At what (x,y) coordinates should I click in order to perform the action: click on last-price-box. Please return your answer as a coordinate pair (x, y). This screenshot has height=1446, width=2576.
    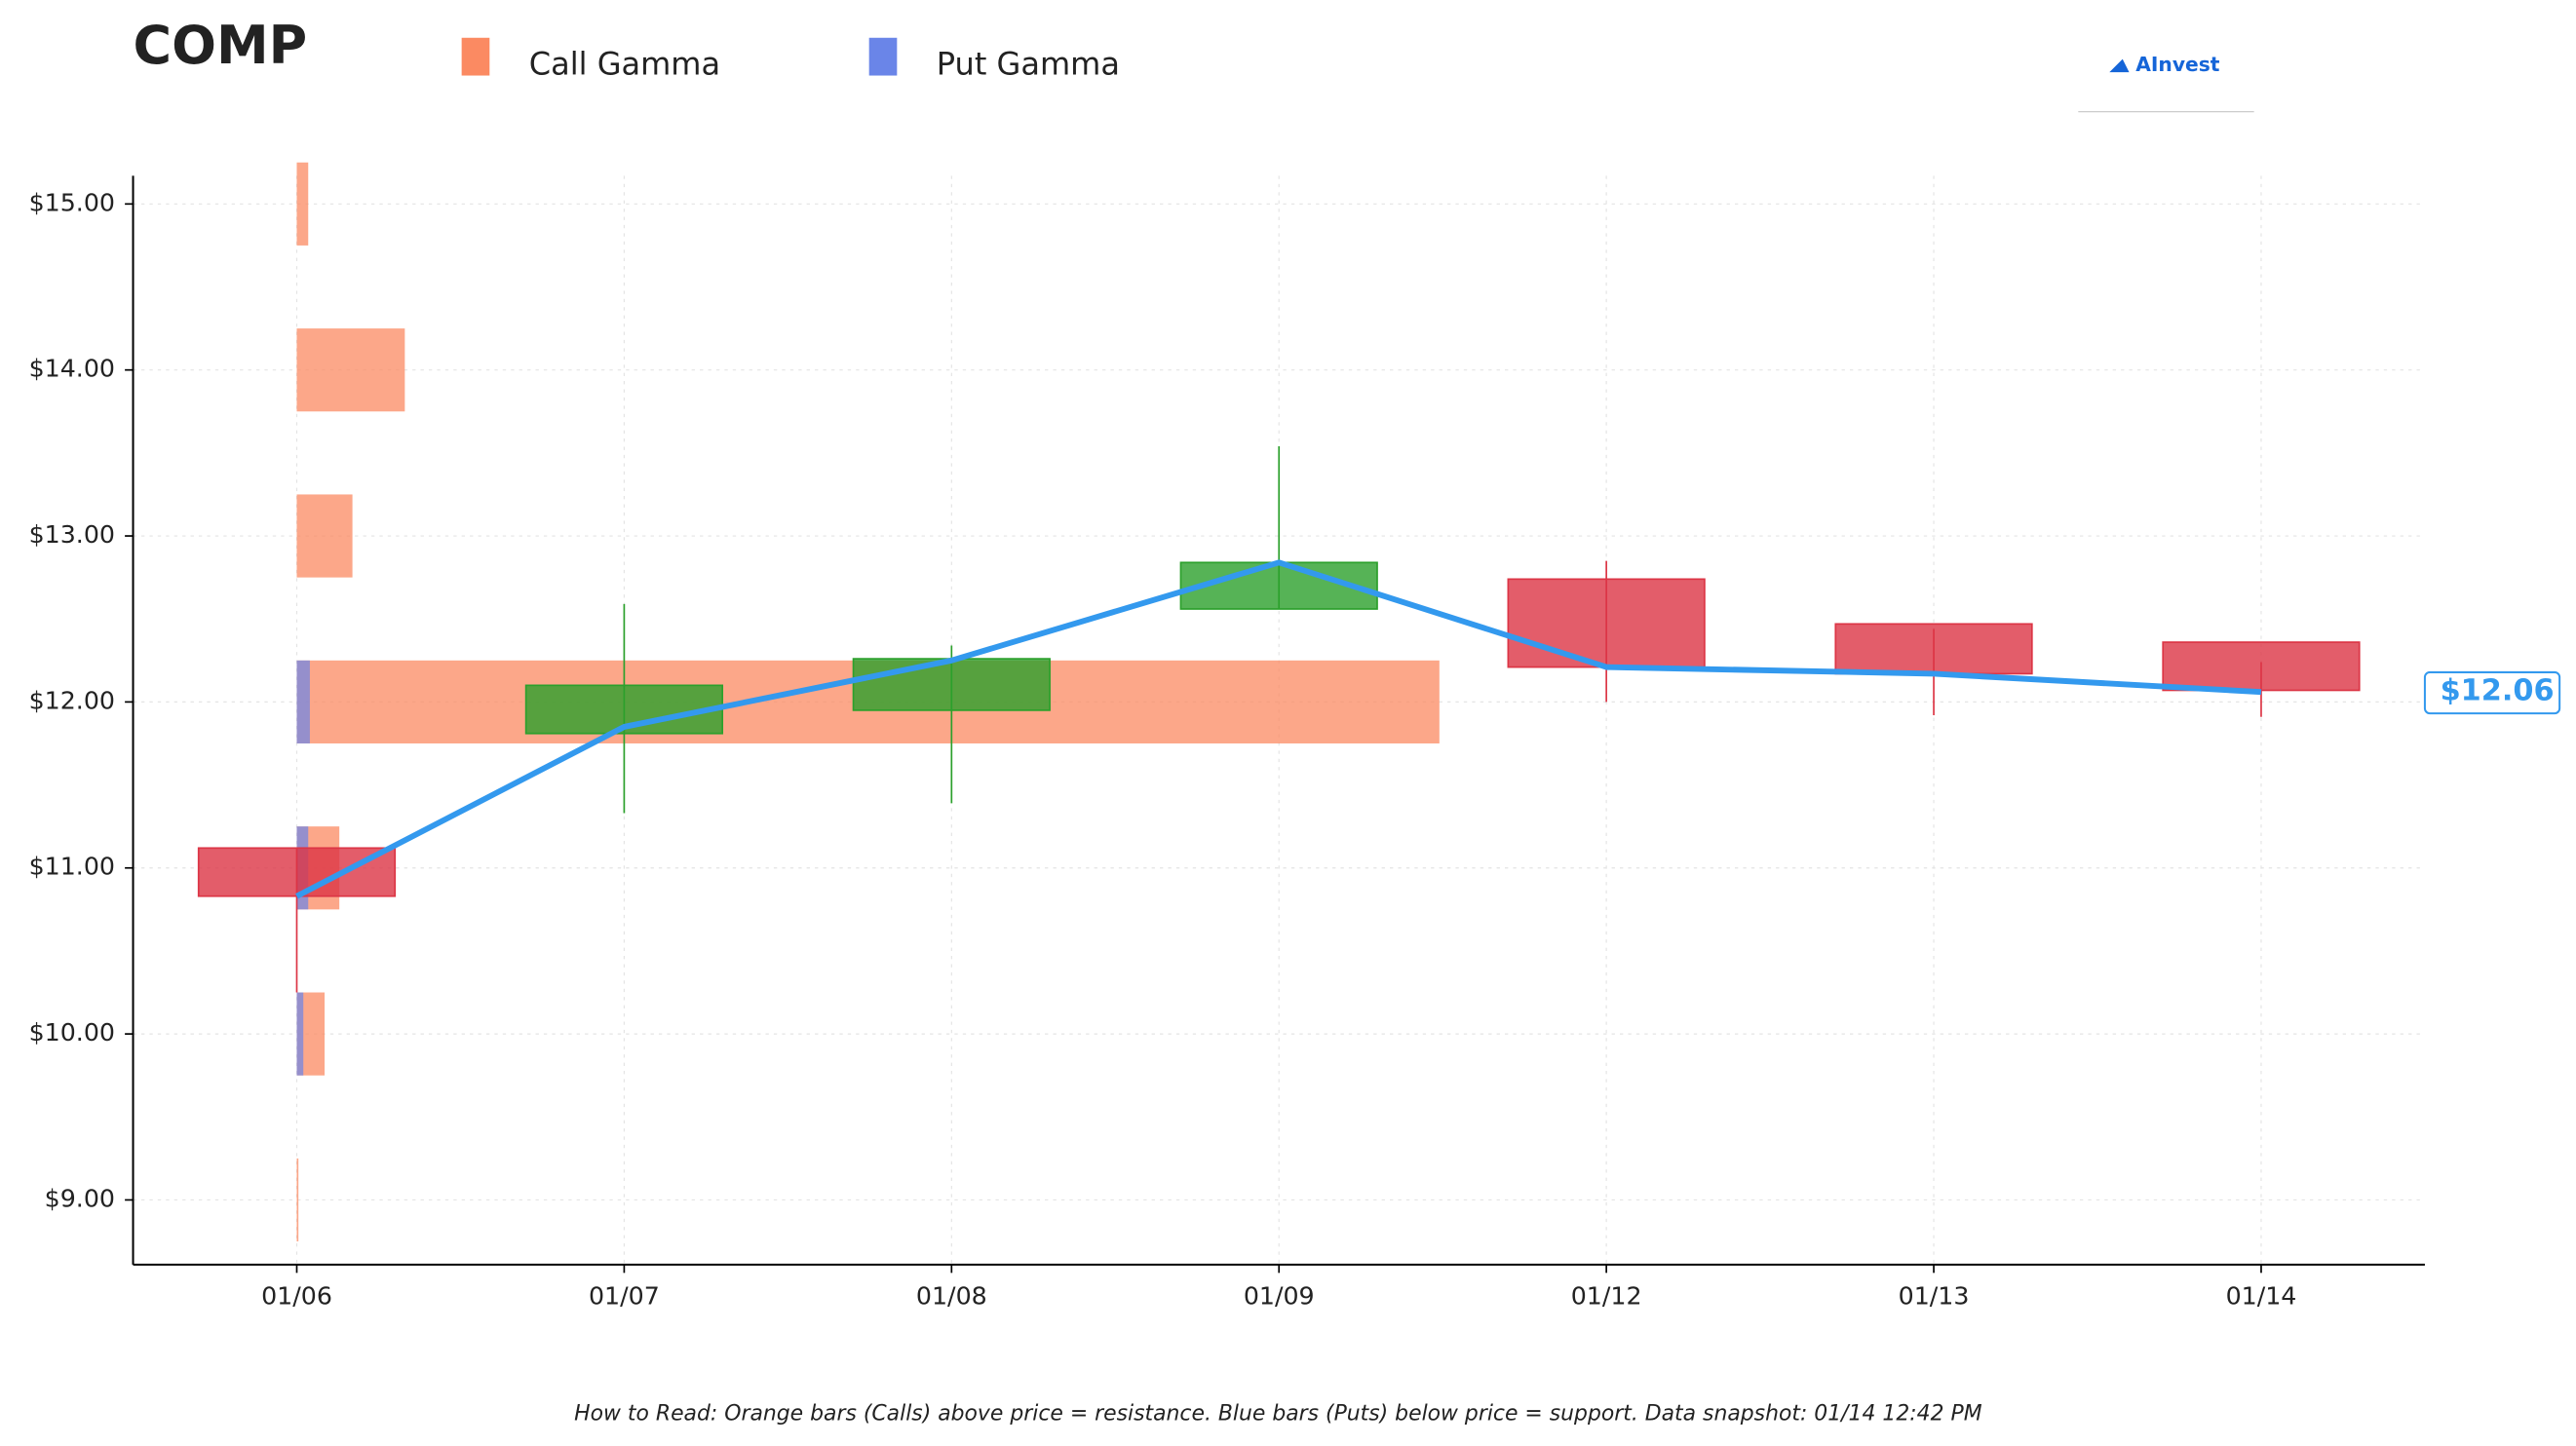
    Looking at the image, I should click on (2492, 692).